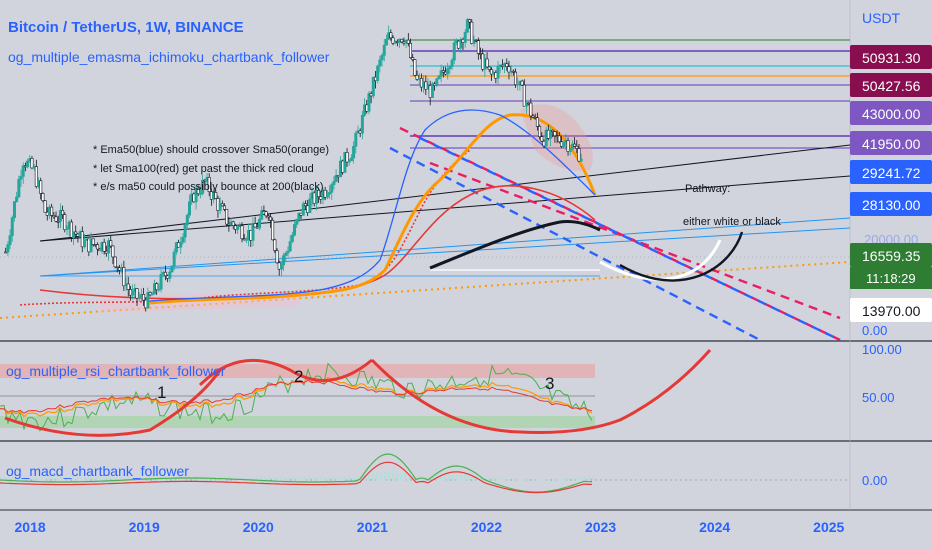 The image size is (932, 550). I want to click on ma200-line, so click(515, 245).